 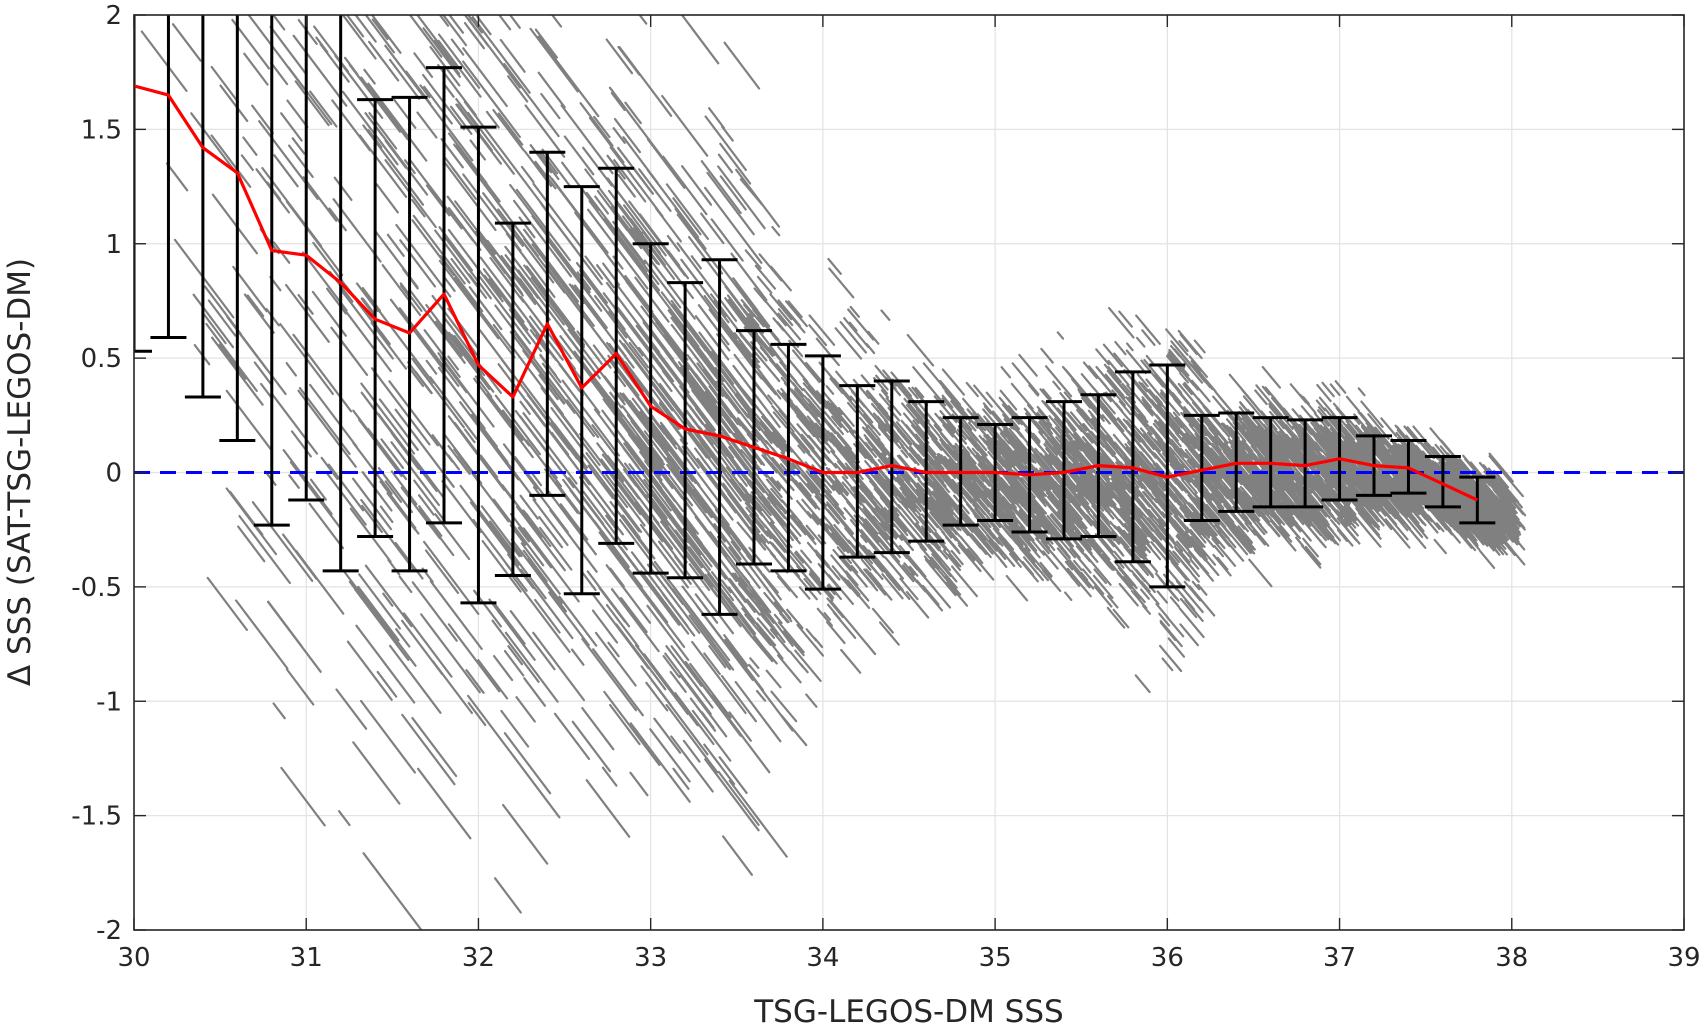 I want to click on x-tick-label: 32, so click(x=478, y=958).